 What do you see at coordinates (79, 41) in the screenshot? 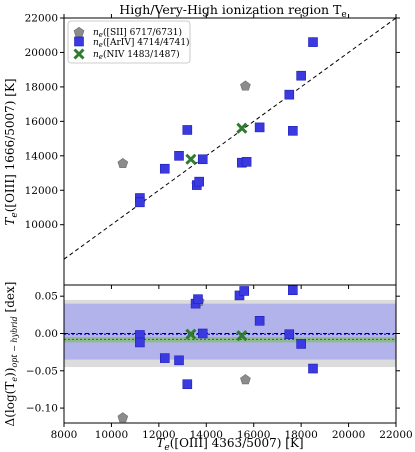
I see `legend-square-marker` at bounding box center [79, 41].